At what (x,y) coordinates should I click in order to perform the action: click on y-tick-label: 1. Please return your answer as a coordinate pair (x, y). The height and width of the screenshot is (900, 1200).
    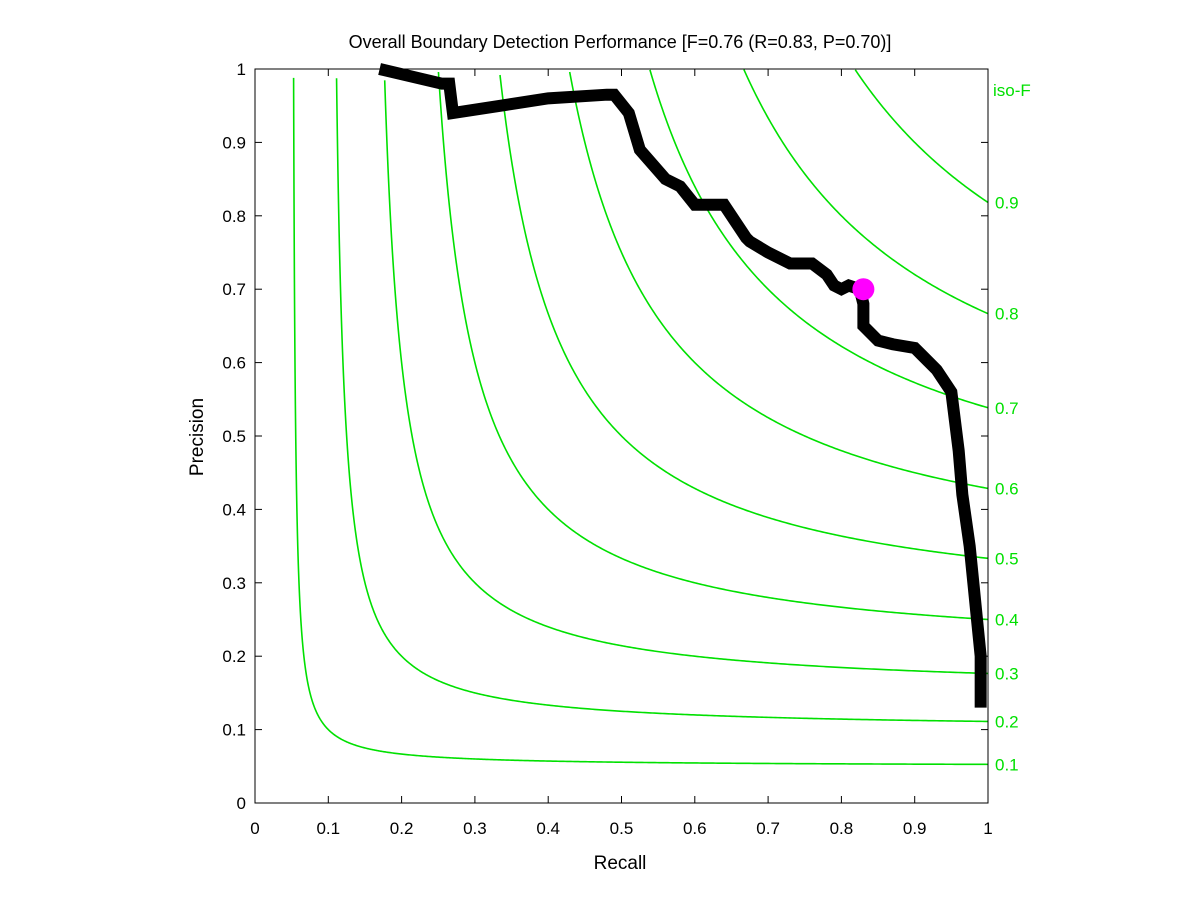
    Looking at the image, I should click on (241, 69).